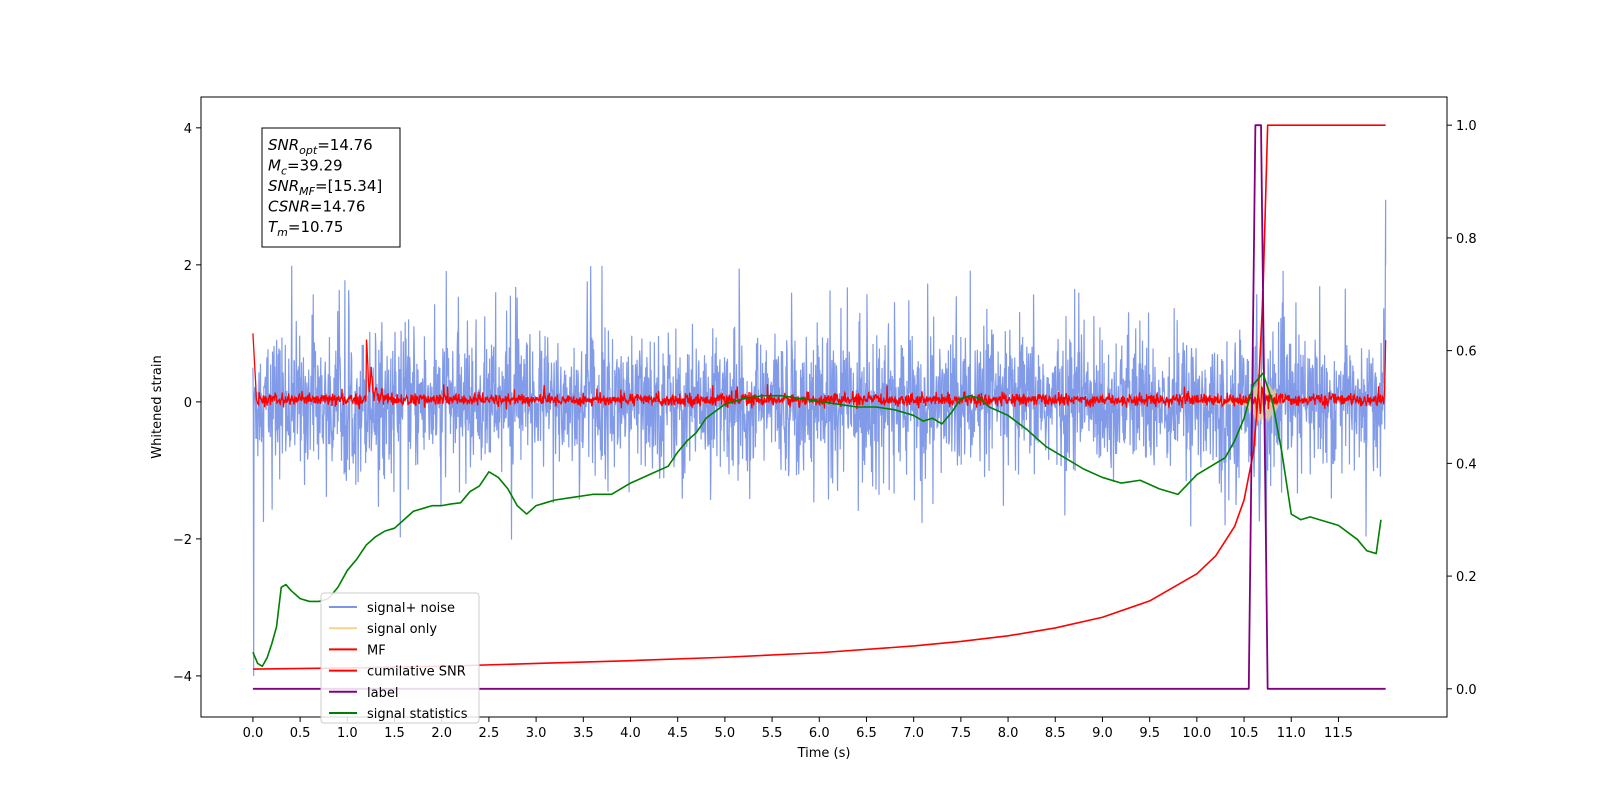  What do you see at coordinates (1008, 733) in the screenshot?
I see `x-tick-label: 8.0` at bounding box center [1008, 733].